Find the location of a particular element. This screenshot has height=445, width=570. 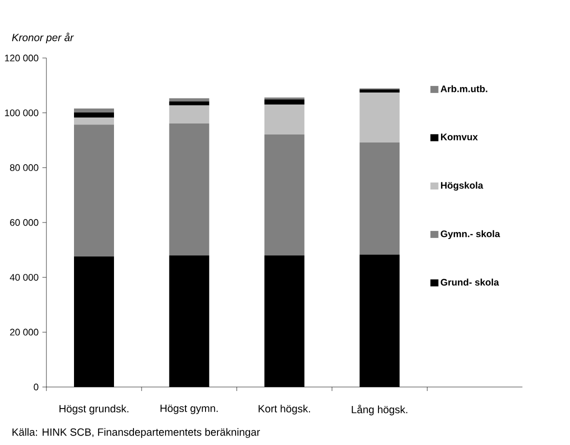

text: Källa: HINK SCB, Finansdepartementets beräkningar is located at coordinates (136, 433).